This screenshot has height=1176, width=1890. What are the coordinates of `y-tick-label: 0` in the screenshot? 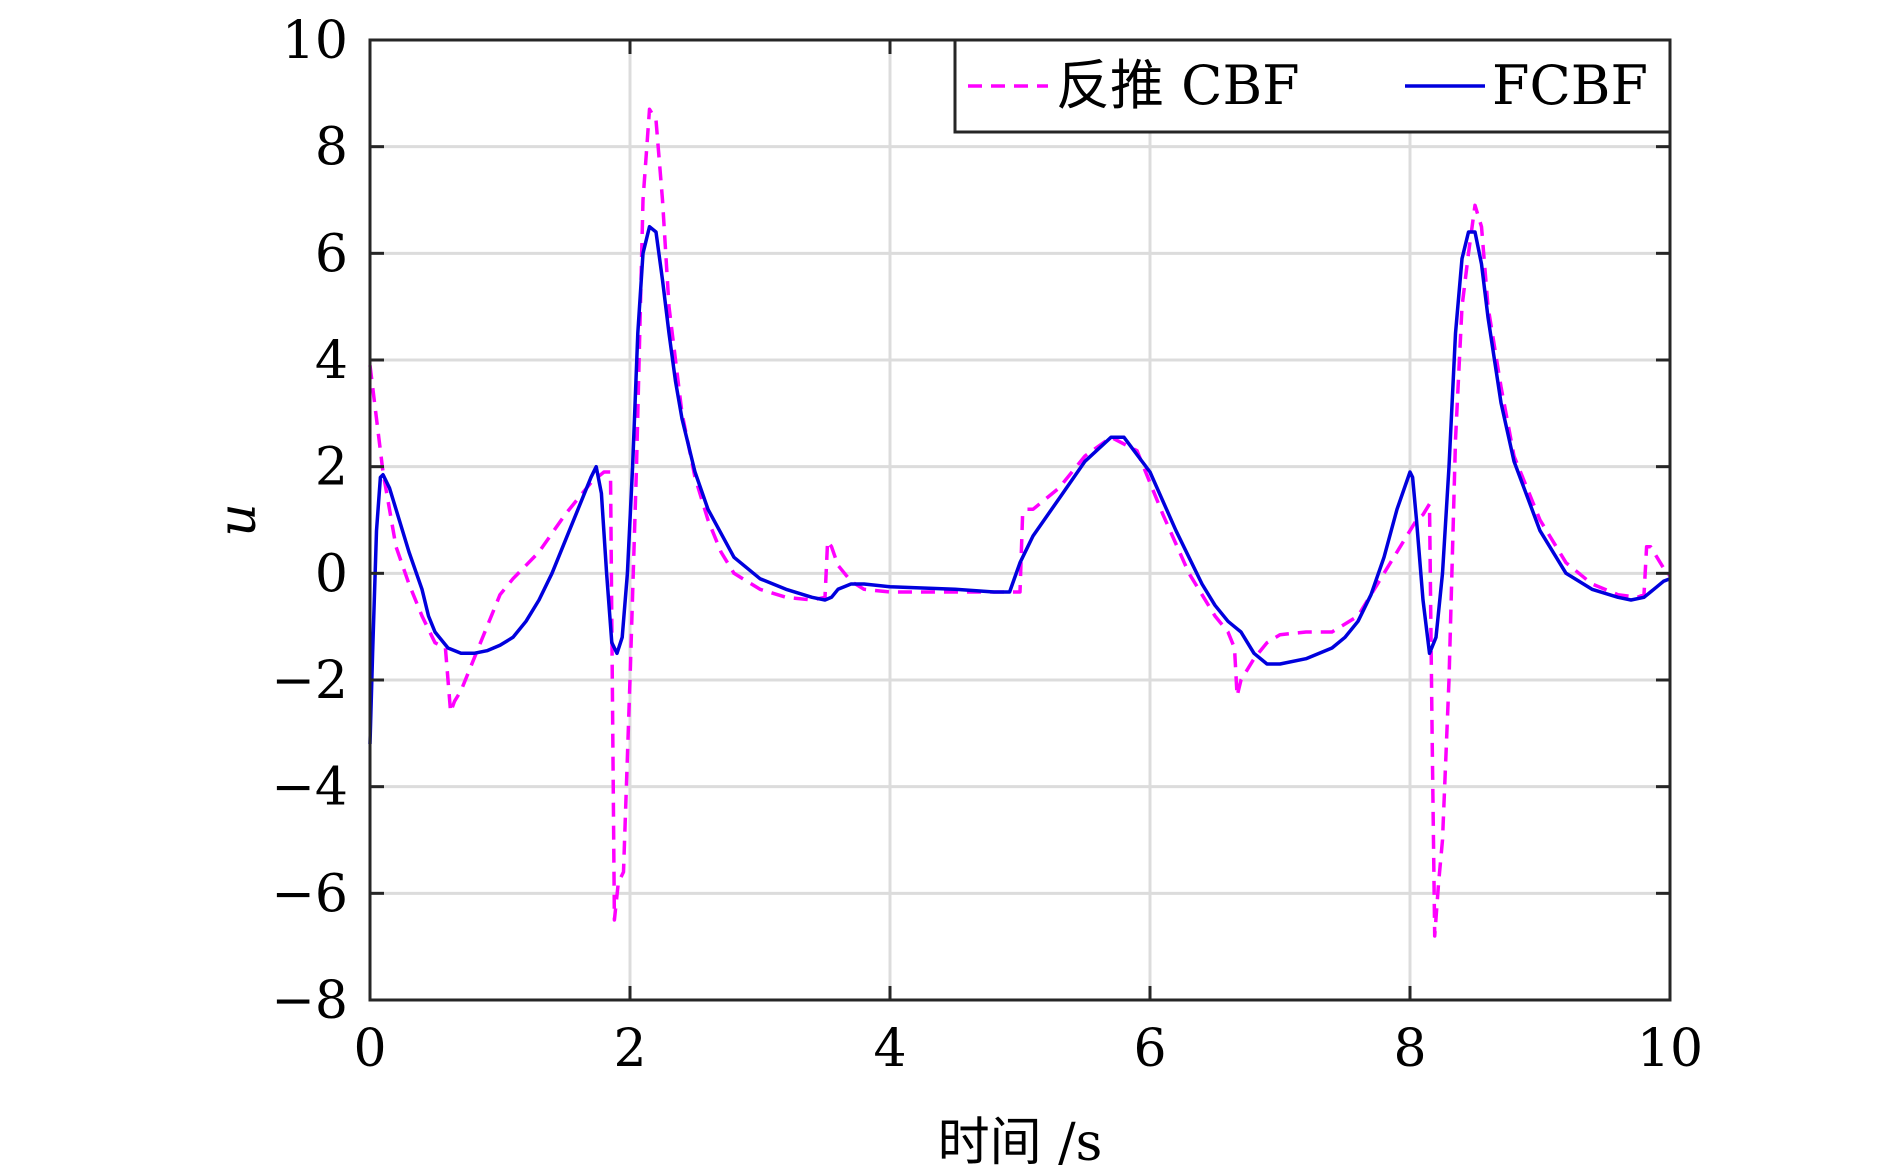 It's located at (331, 574).